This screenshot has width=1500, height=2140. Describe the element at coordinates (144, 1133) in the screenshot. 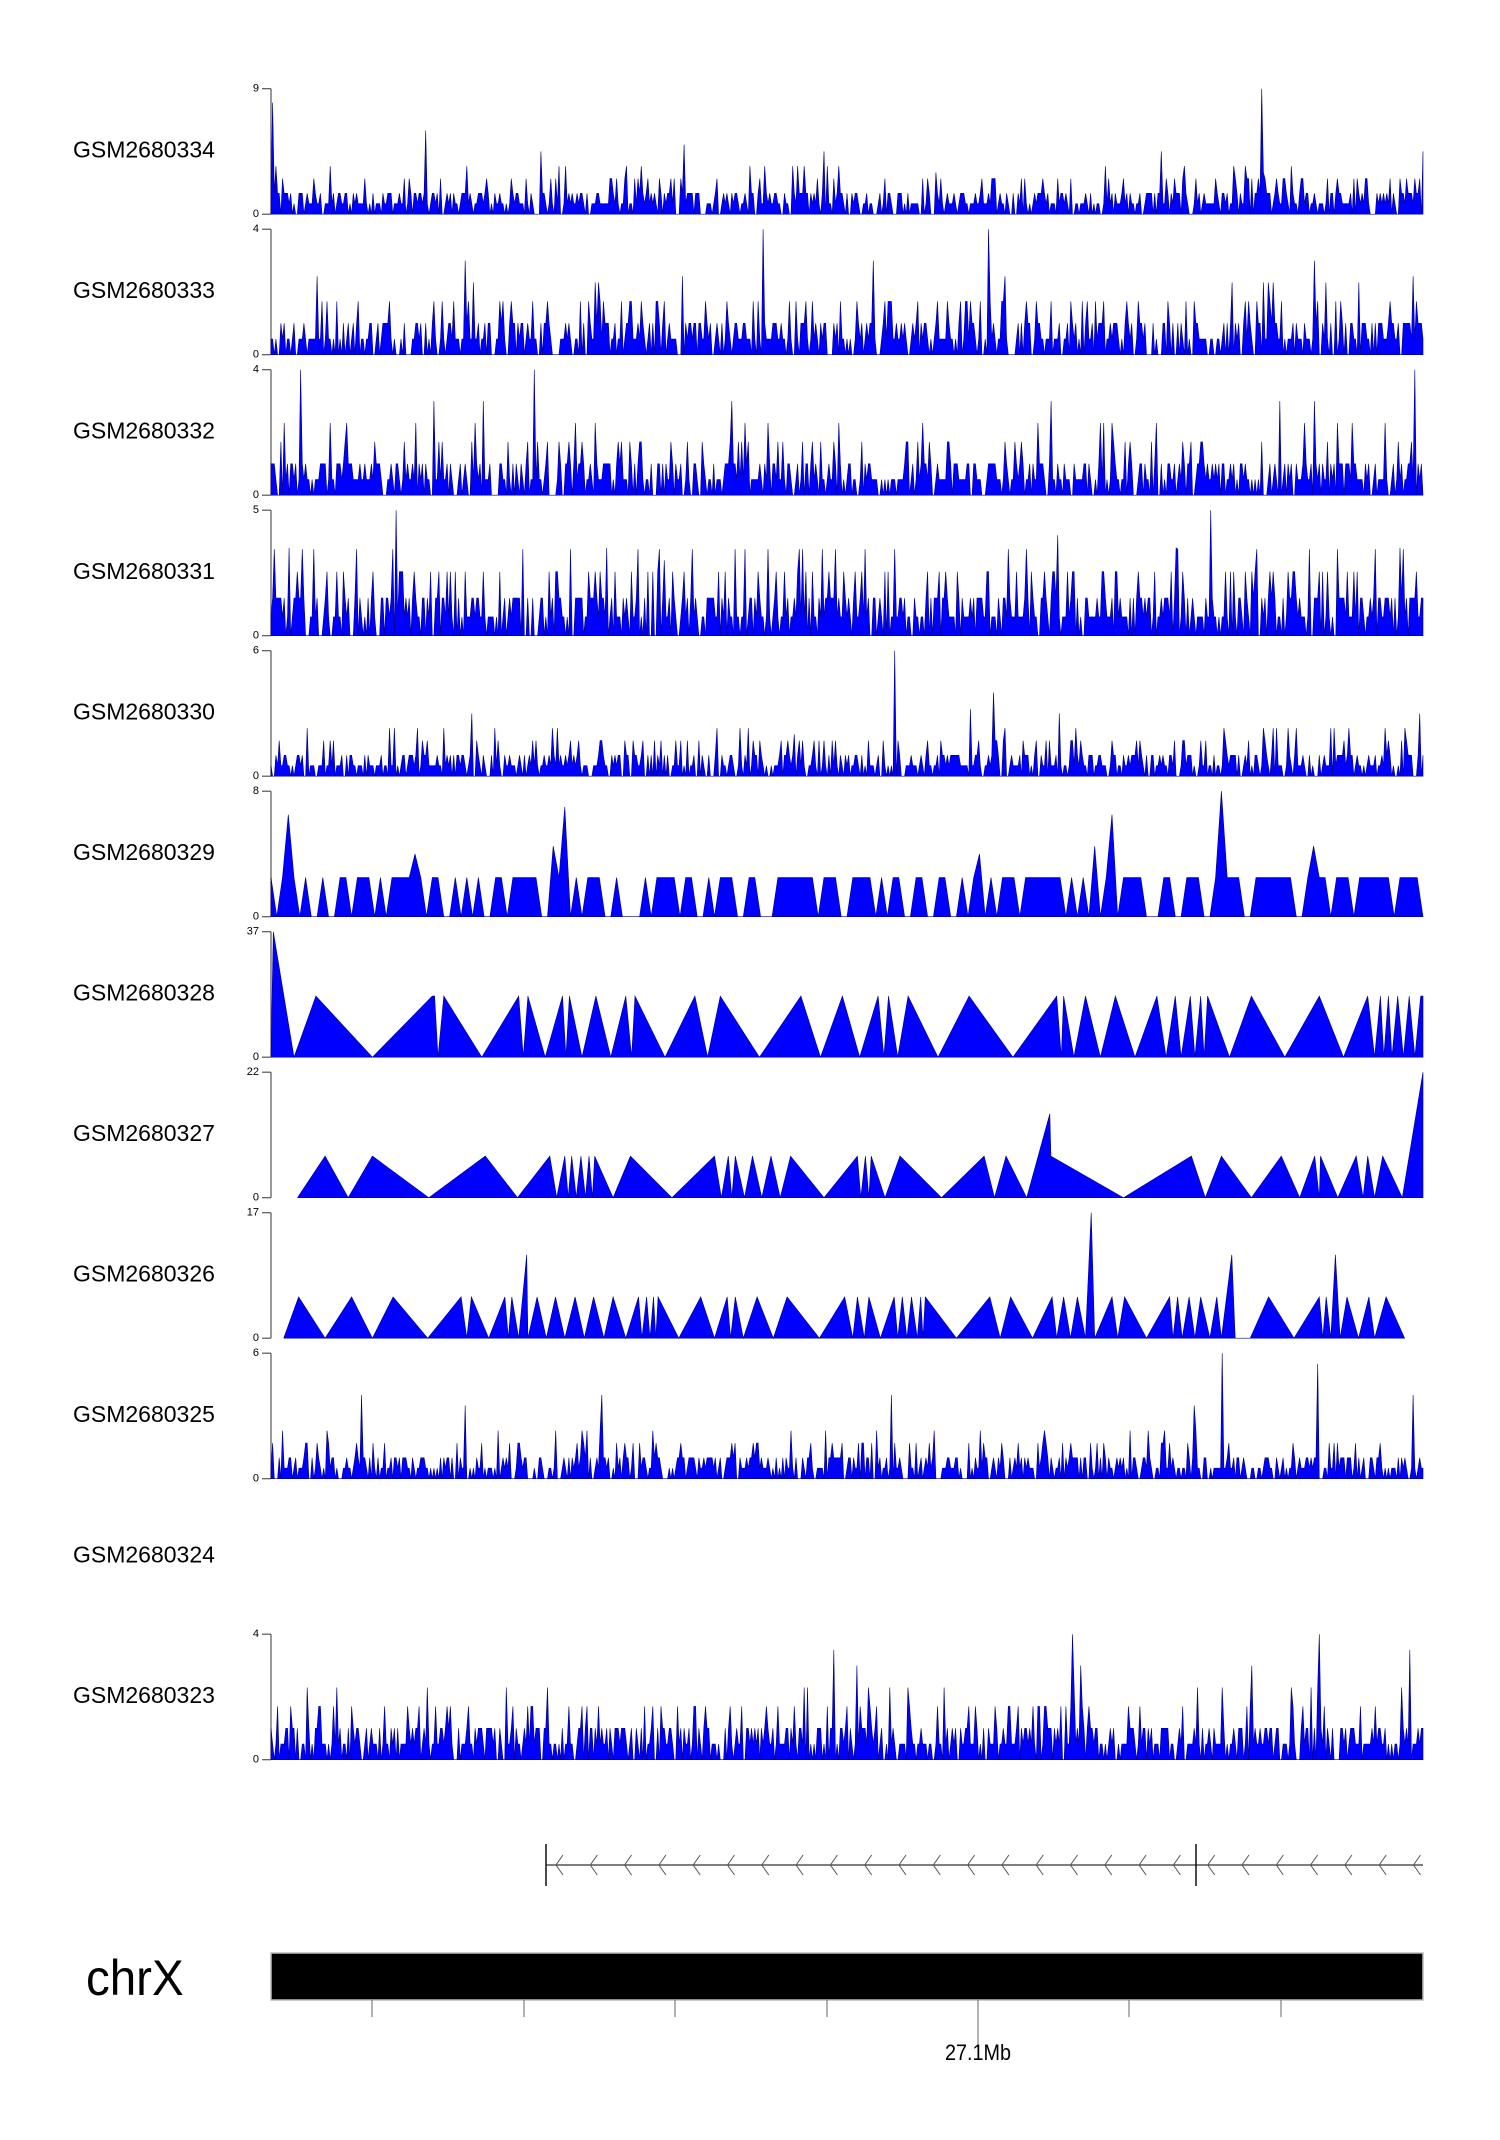

I see `track-label: GSM2680327` at that location.